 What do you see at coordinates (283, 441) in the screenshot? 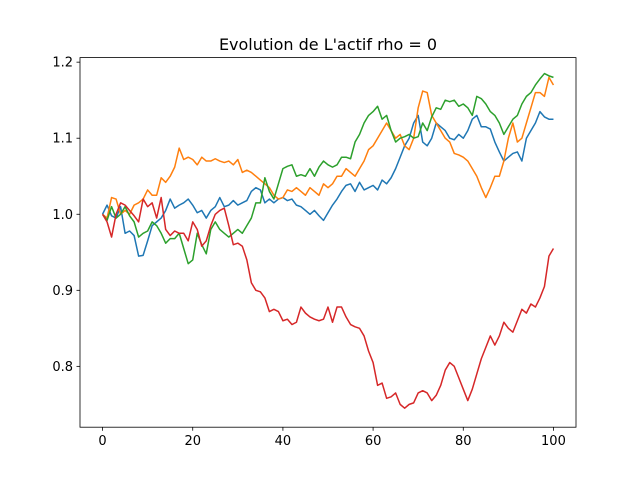
I see `x-tick-label: 40` at bounding box center [283, 441].